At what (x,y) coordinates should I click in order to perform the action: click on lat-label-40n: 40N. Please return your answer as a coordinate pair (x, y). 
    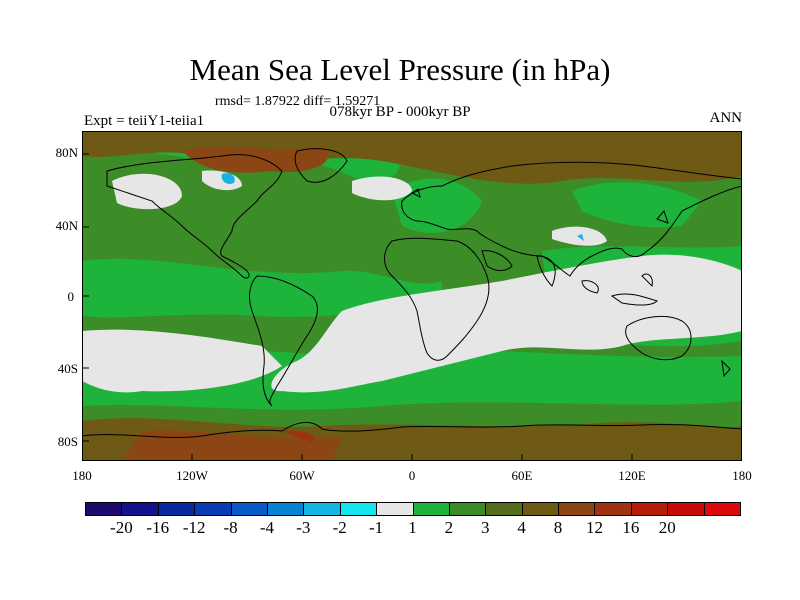
    Looking at the image, I should click on (66, 225).